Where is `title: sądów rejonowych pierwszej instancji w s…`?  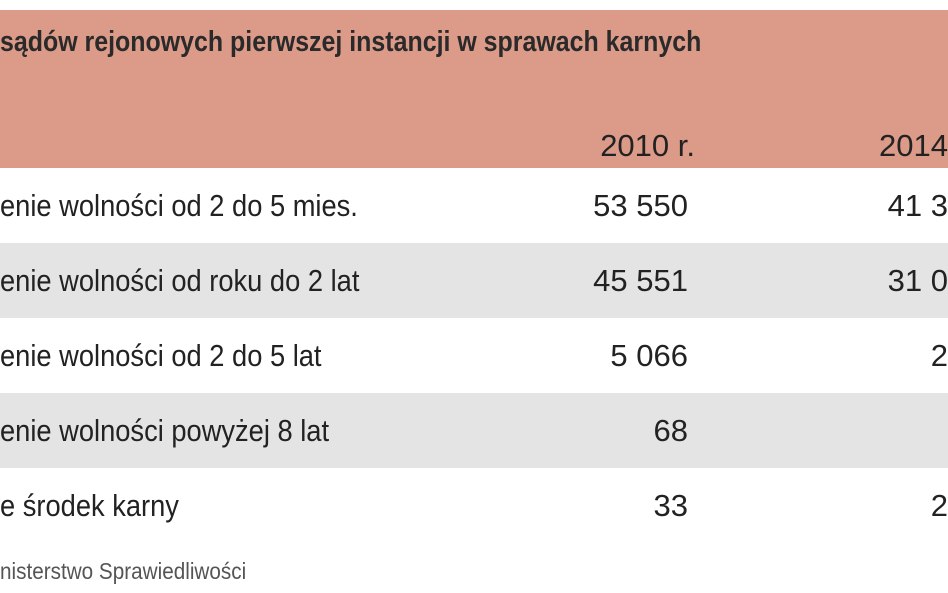 title: sądów rejonowych pierwszej instancji w s… is located at coordinates (351, 42).